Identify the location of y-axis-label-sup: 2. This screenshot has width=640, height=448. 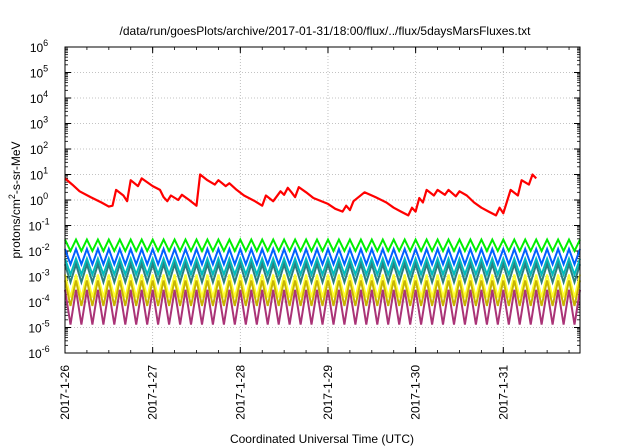
(12, 196).